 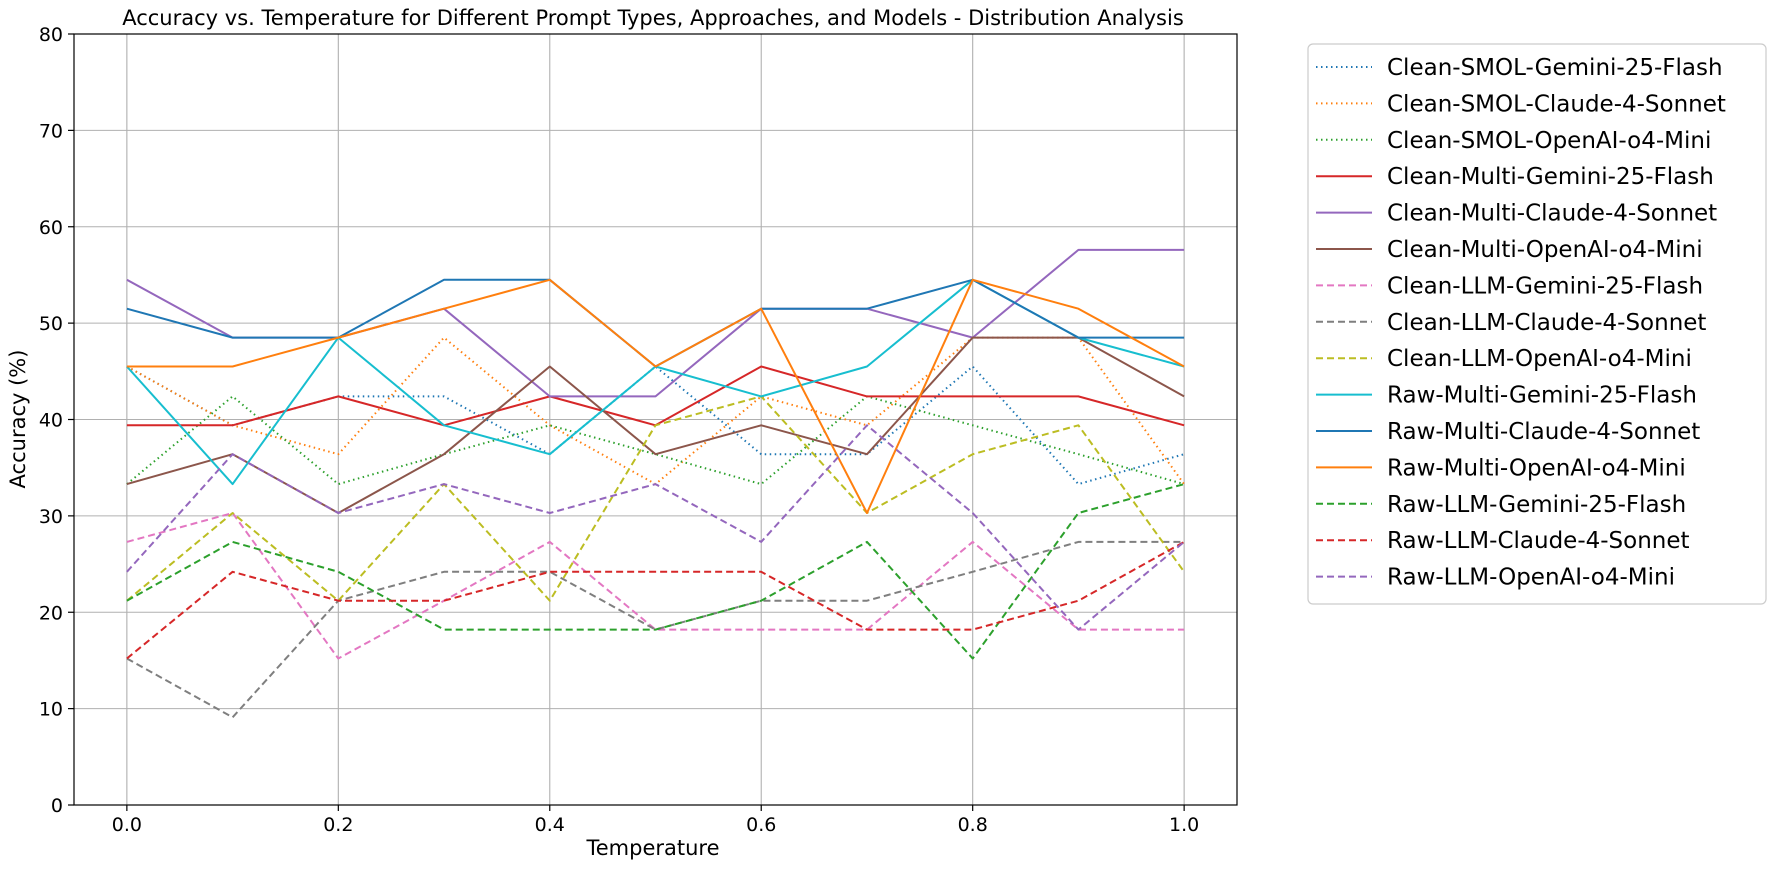 I want to click on series-line-clean-llm-claude-4-sonnet, so click(x=655, y=629).